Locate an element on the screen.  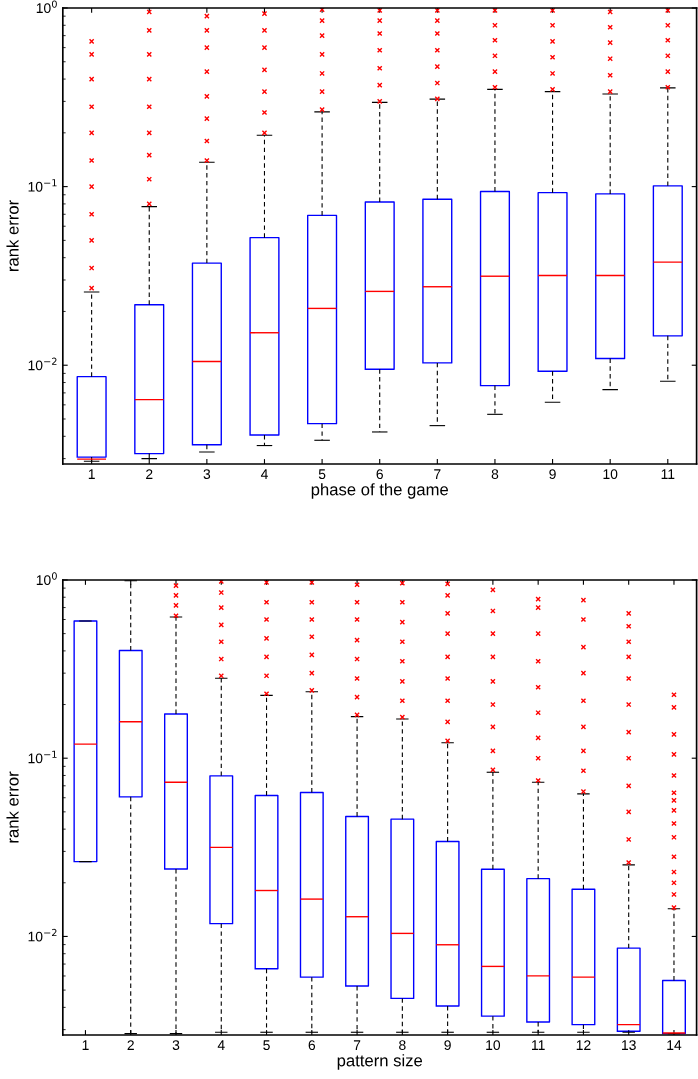
x-axis-title: phase of the game is located at coordinates (380, 491).